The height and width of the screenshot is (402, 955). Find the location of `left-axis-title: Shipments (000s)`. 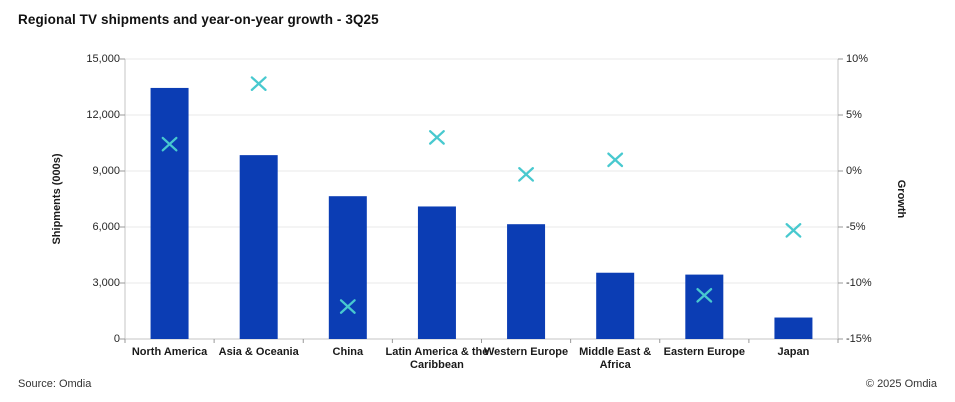

left-axis-title: Shipments (000s) is located at coordinates (57, 199).